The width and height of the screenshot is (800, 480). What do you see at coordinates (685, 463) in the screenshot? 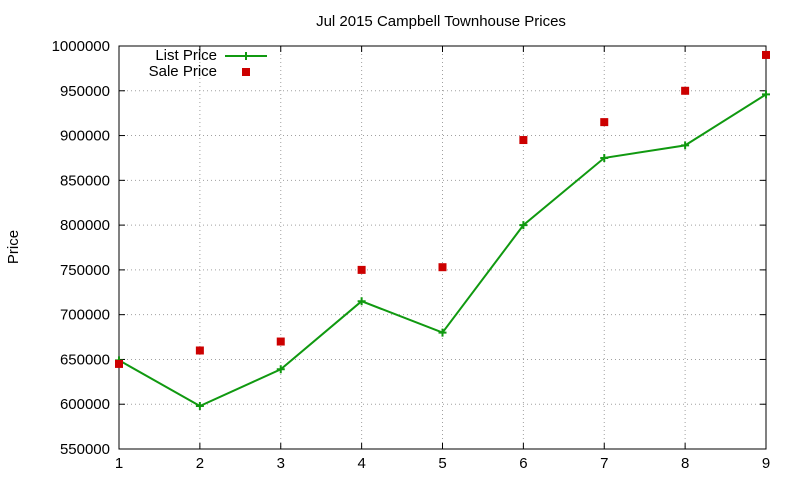
I see `x-tick-label: 8` at bounding box center [685, 463].